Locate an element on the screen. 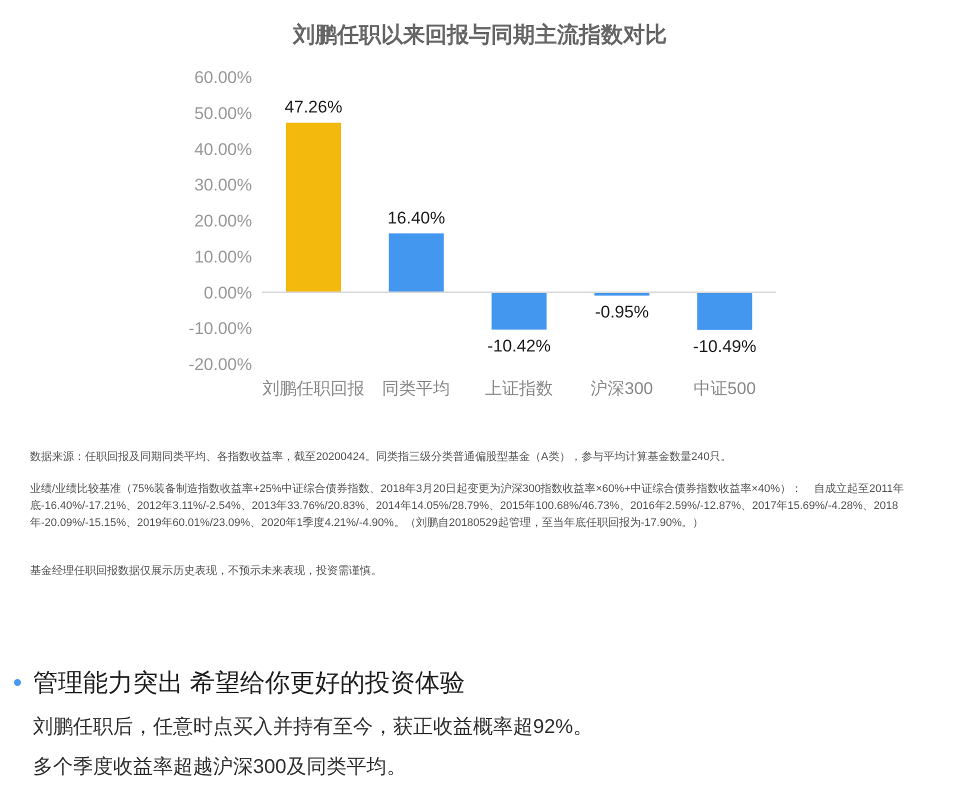 The width and height of the screenshot is (960, 799). source-note: 数据来源：任职回报及同期同类平均、各指数收益率，截至20200424。同类指三级分类普通偏股型基金（A类），参与平均计算基金数量240只。 is located at coordinates (381, 457).